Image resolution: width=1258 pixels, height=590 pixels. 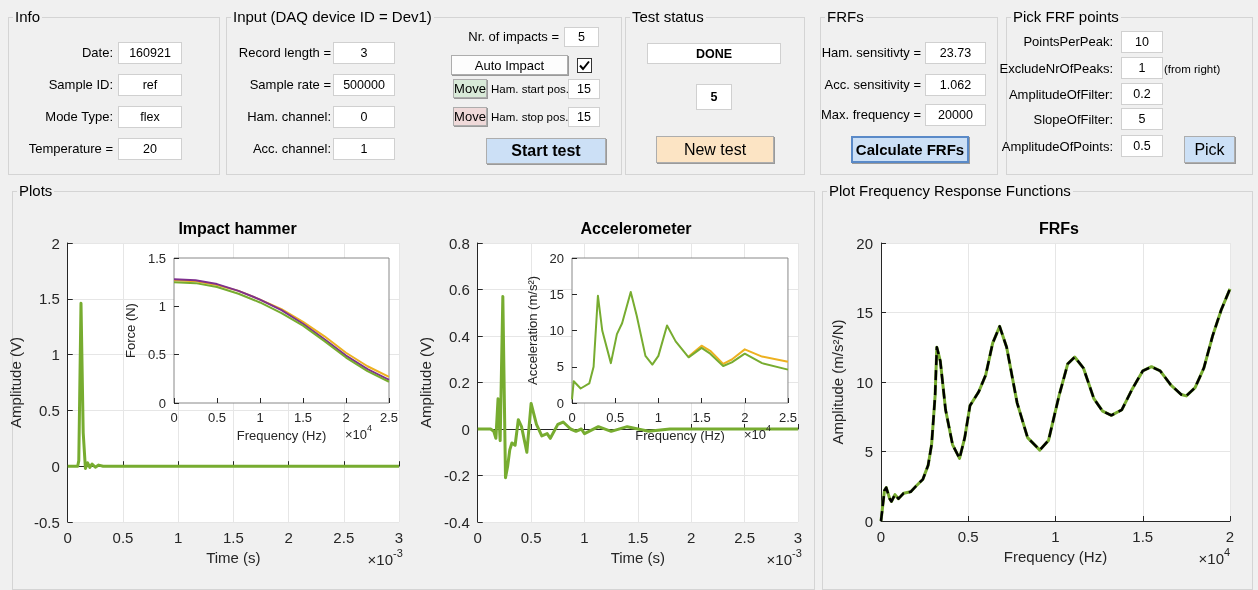 What do you see at coordinates (96, 53) in the screenshot?
I see `text: Date:` at bounding box center [96, 53].